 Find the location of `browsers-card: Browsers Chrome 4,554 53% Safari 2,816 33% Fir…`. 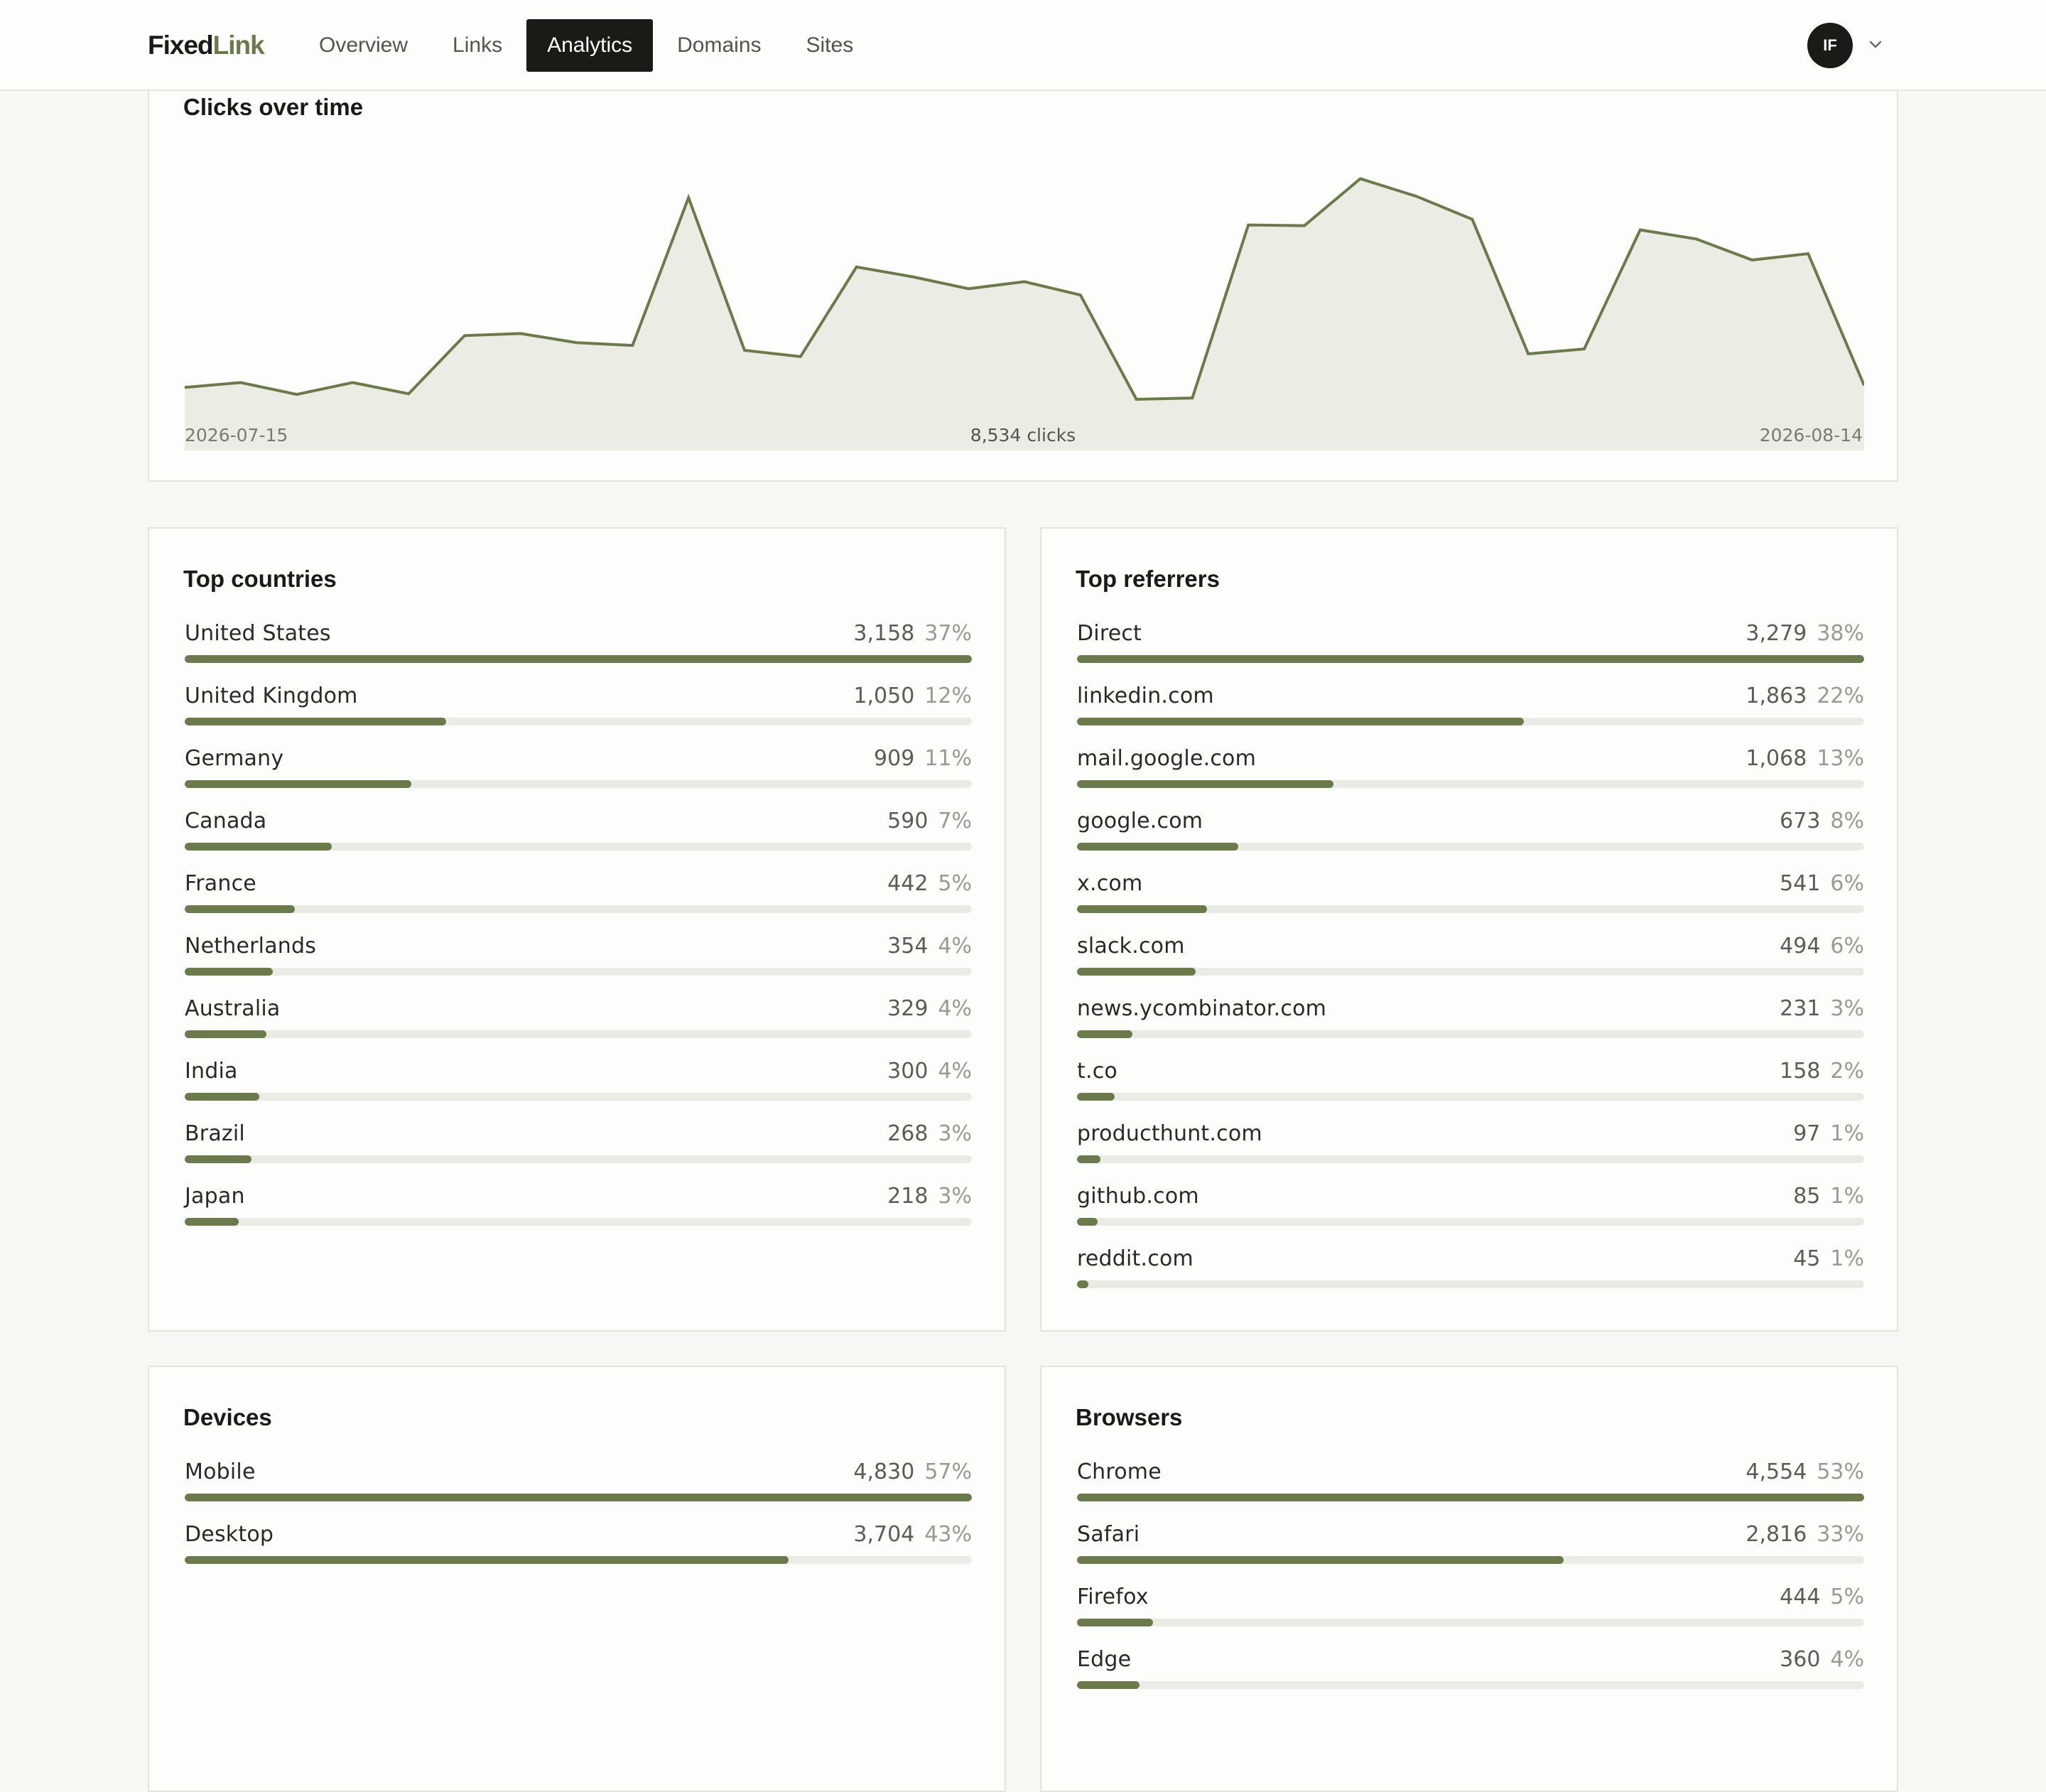

browsers-card: Browsers Chrome 4,554 53% Safari 2,816 33% Fir… is located at coordinates (1469, 1579).